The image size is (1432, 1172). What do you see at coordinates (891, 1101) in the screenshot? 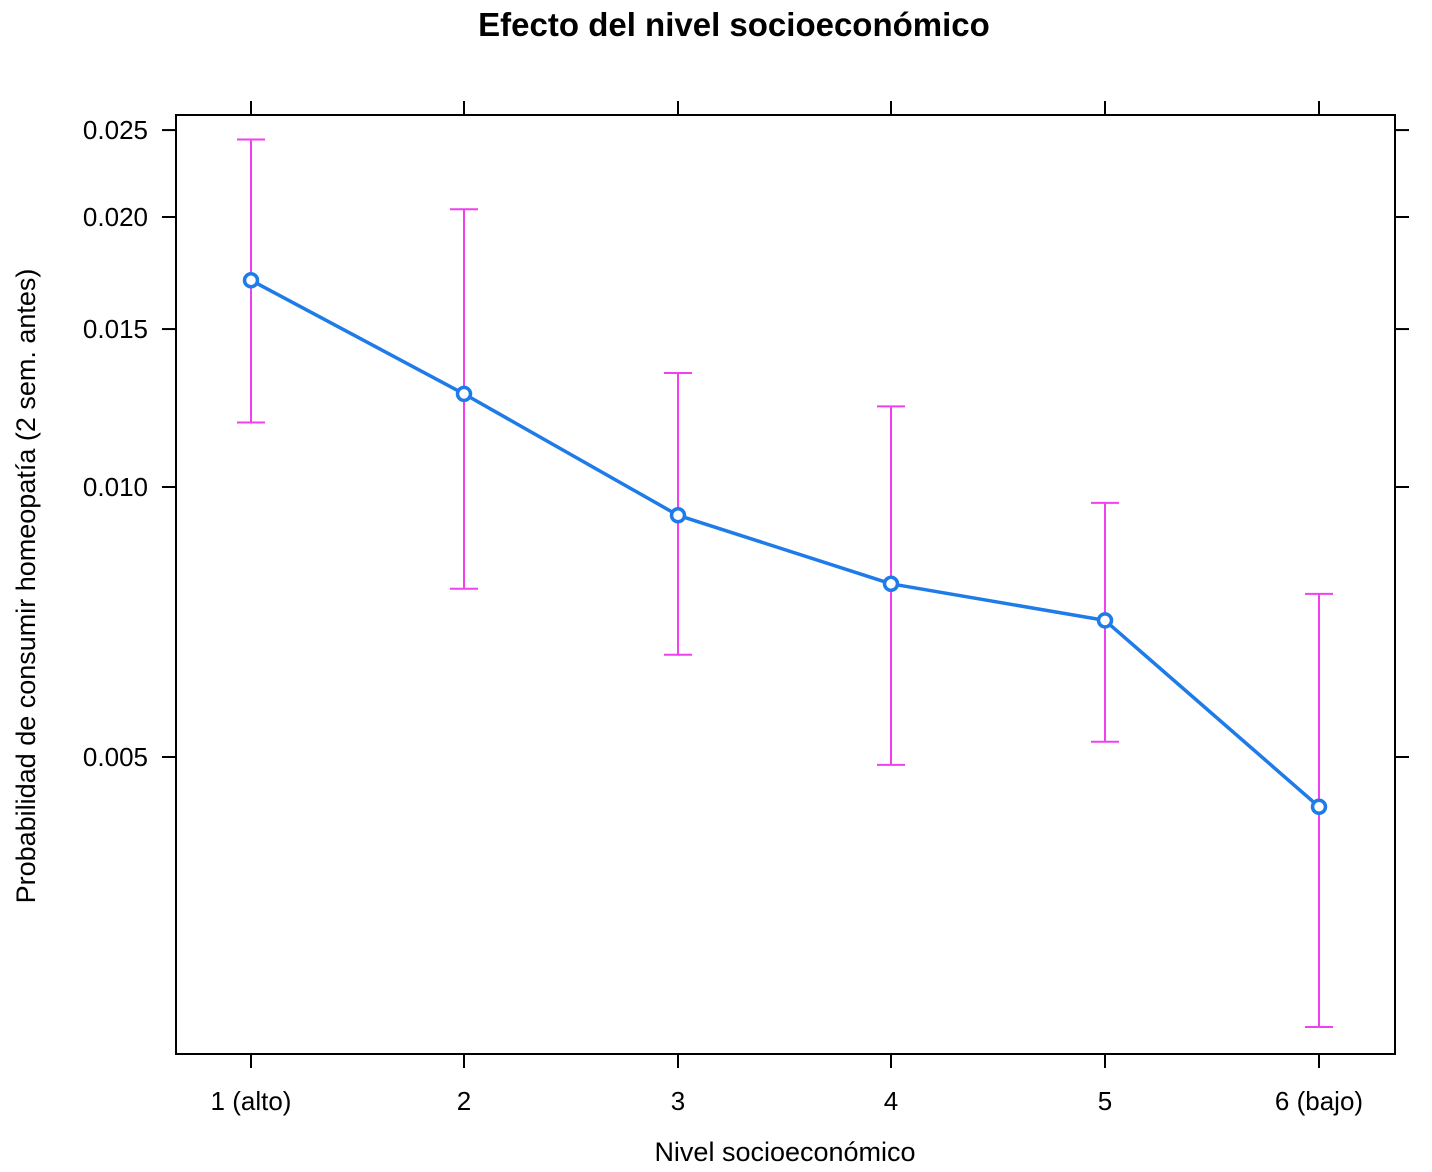
I see `x-tick-label: 4` at bounding box center [891, 1101].